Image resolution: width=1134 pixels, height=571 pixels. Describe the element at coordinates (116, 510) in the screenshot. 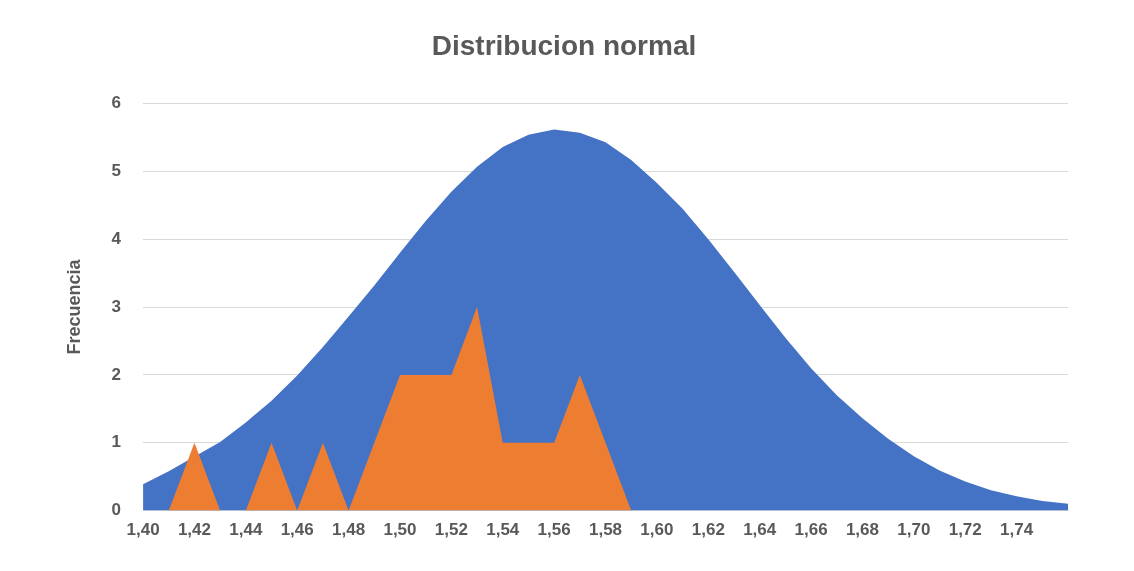

I see `y-tick-label: 0` at that location.